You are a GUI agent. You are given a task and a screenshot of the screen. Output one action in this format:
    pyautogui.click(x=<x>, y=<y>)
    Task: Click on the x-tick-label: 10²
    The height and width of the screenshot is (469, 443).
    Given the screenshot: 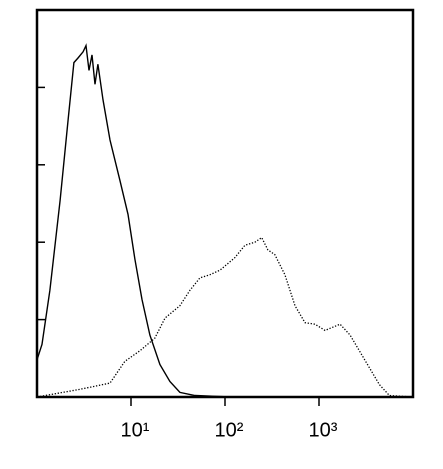 What is the action you would take?
    pyautogui.click(x=229, y=430)
    